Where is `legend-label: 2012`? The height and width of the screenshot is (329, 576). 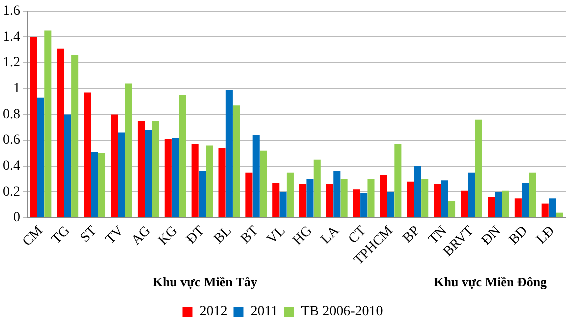 legend-label: 2012 is located at coordinates (214, 312).